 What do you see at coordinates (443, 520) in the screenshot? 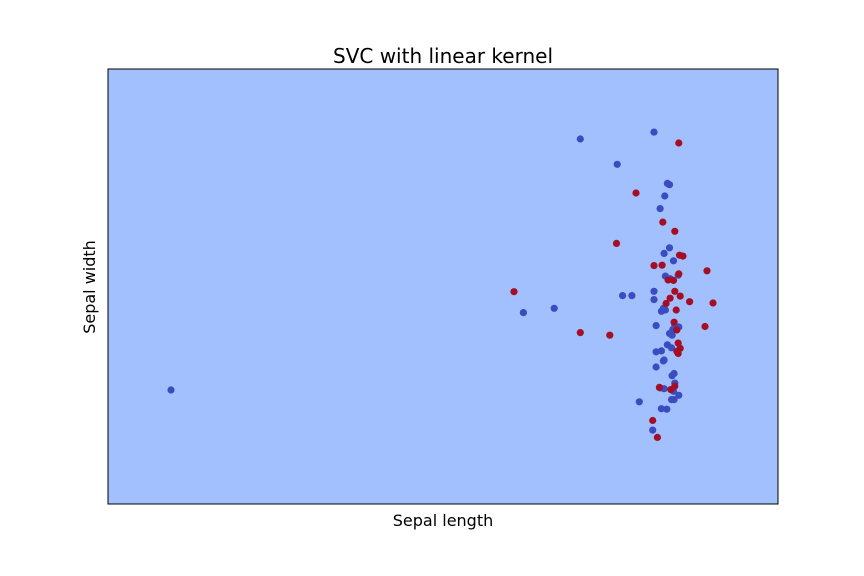
I see `x-axis-label: Sepal length` at bounding box center [443, 520].